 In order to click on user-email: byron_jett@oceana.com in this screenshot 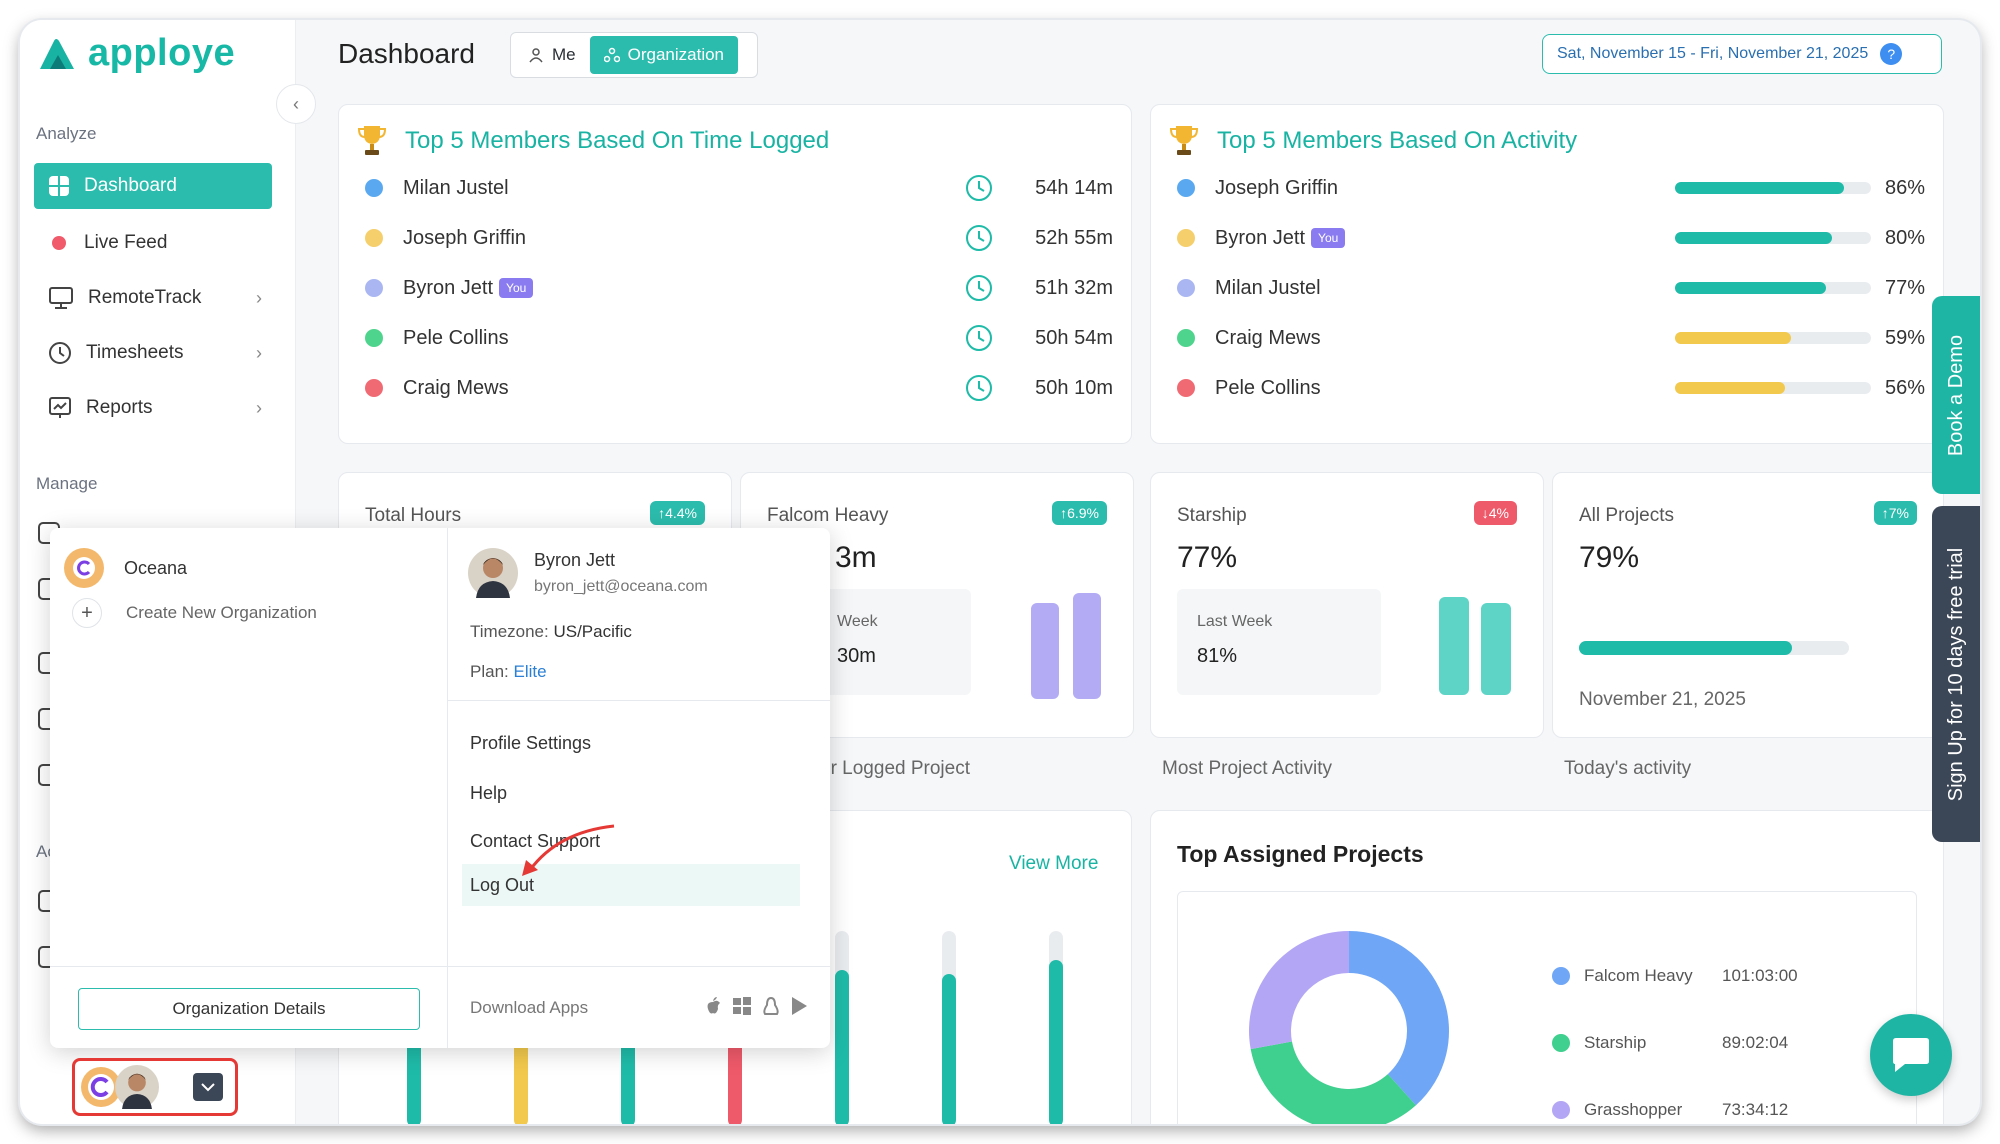, I will do `click(621, 586)`.